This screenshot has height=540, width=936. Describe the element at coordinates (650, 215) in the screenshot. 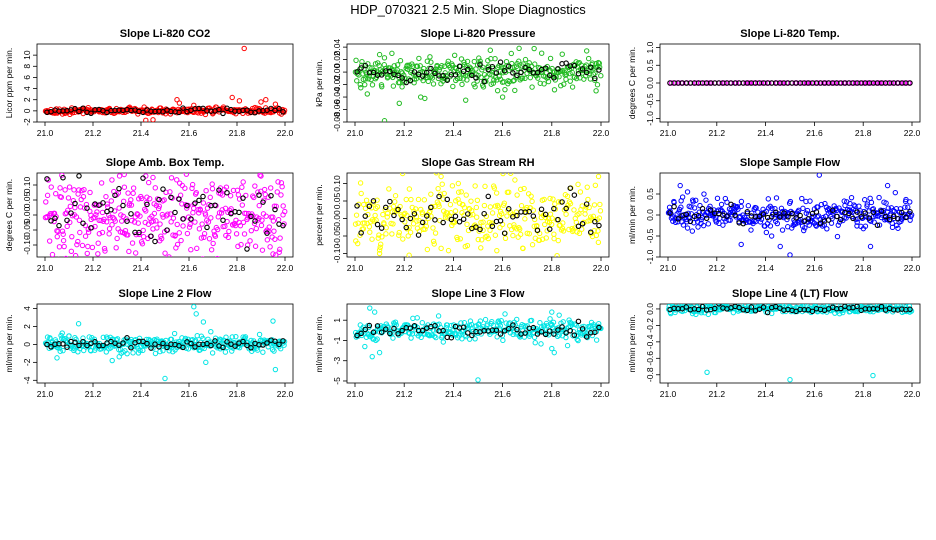

I see `y-tick-label: 0.0` at that location.